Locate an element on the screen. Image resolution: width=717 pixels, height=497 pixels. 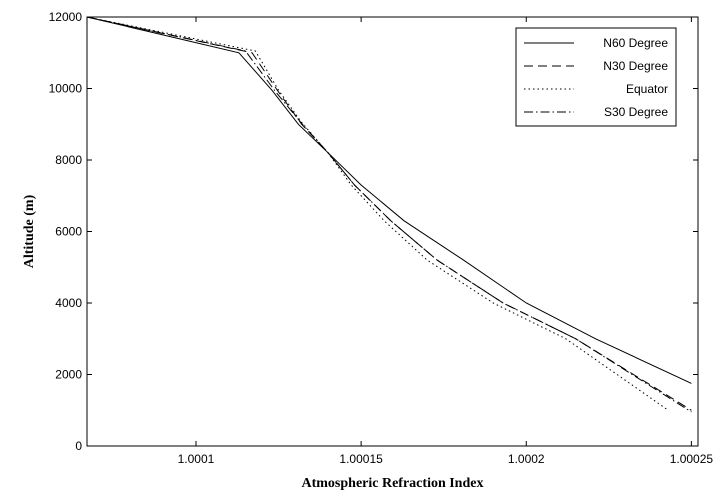
y-tick-label: 10000 is located at coordinates (66, 89).